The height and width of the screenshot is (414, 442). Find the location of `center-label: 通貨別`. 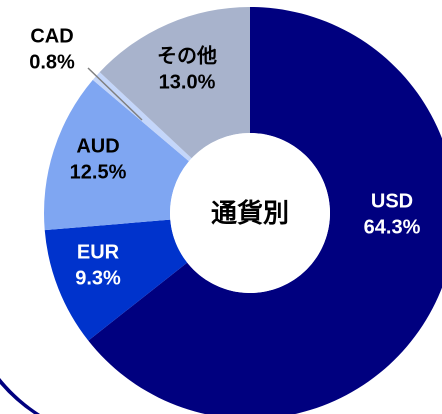

center-label: 通貨別 is located at coordinates (250, 213).